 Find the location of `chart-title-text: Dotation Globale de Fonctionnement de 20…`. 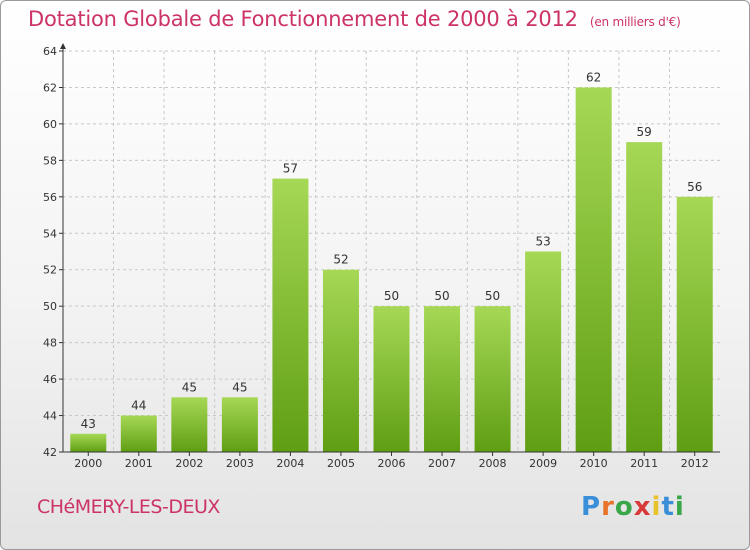

chart-title-text: Dotation Globale de Fonctionnement de 20… is located at coordinates (303, 19).